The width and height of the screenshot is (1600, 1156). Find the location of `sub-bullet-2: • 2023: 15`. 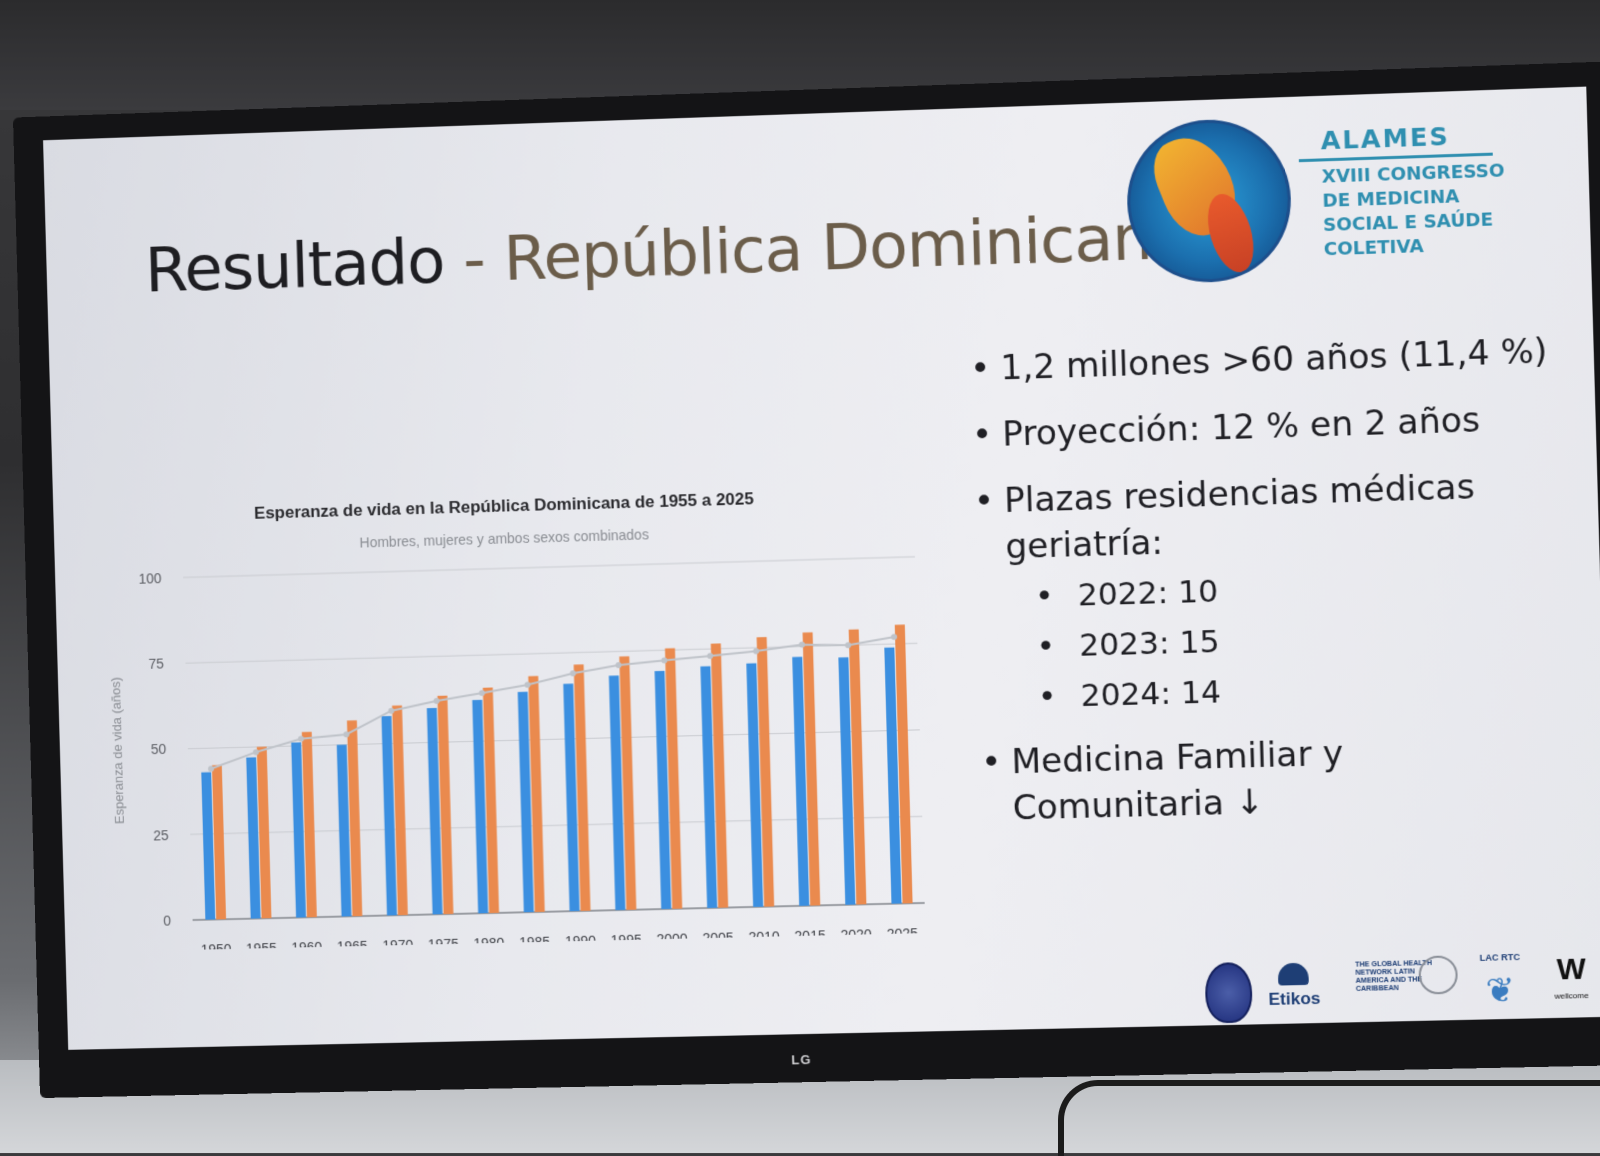

sub-bullet-2: • 2023: 15 is located at coordinates (1128, 644).